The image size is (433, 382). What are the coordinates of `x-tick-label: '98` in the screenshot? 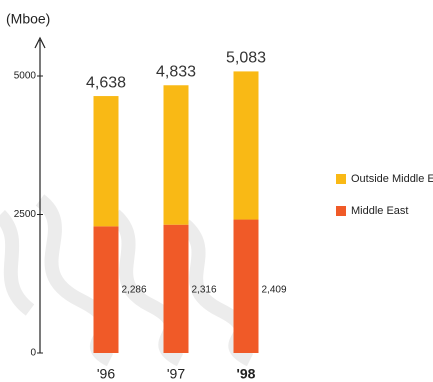 It's located at (246, 374).